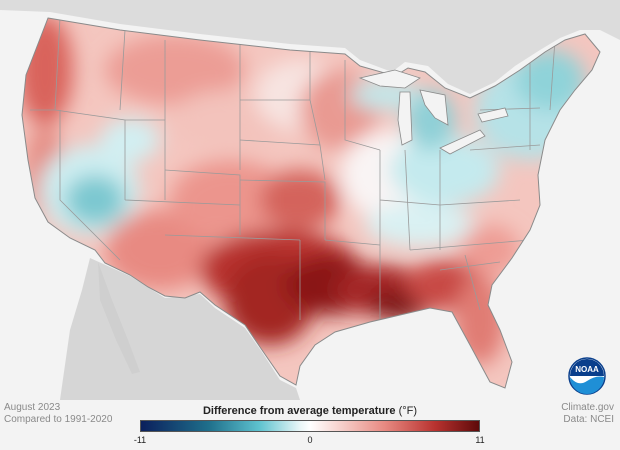 This screenshot has width=620, height=450. What do you see at coordinates (180, 329) in the screenshot?
I see `mexico-land` at bounding box center [180, 329].